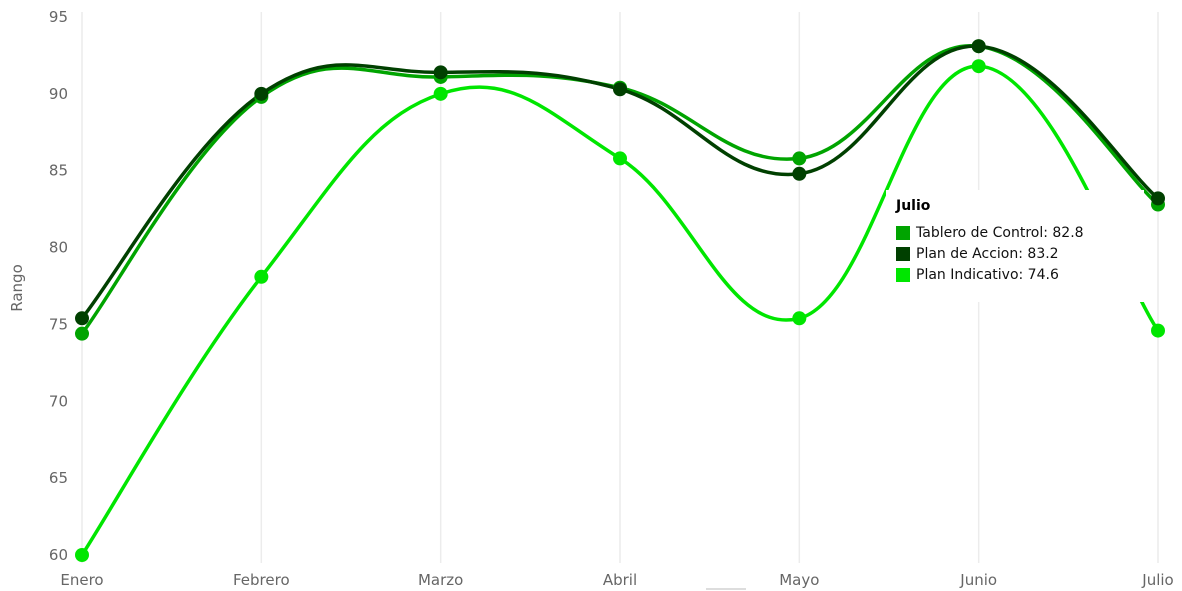 This screenshot has height=591, width=1182. Describe the element at coordinates (903, 274) in the screenshot. I see `tooltip-swatch-plan-indicativo` at that location.